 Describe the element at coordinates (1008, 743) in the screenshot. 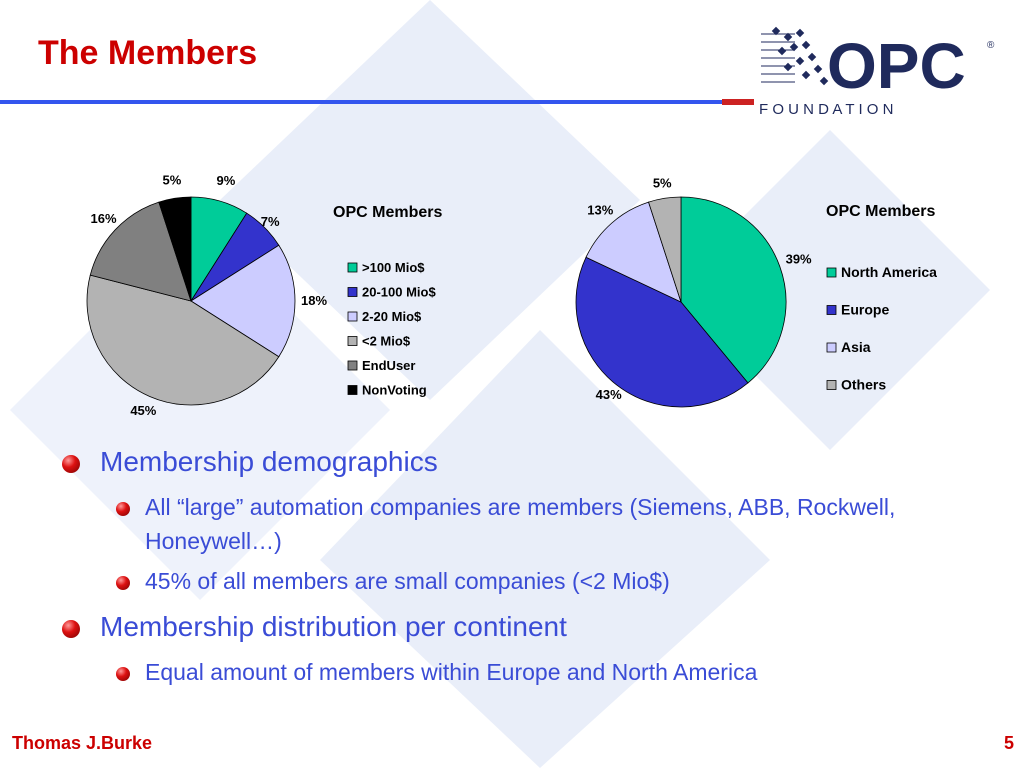

I see `page-number: 5` at that location.